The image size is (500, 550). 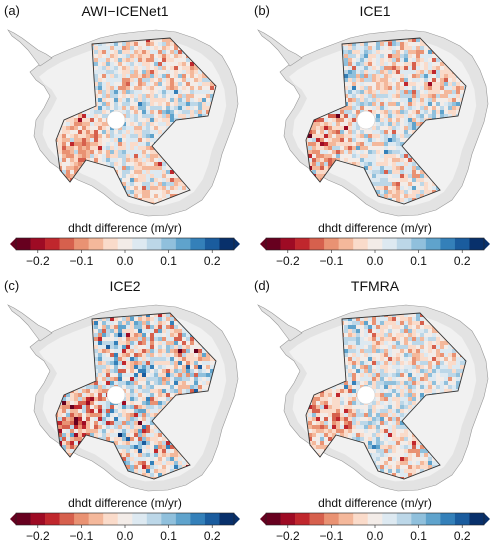 I want to click on panel-label: (b), so click(x=262, y=10).